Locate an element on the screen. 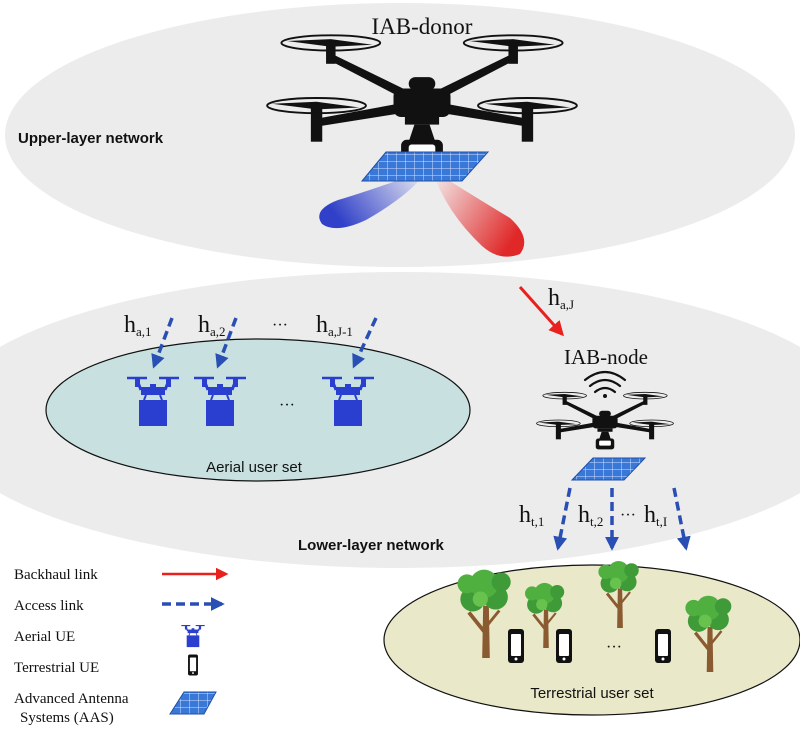 This screenshot has height=740, width=800. terrestrial-channel-dots: ··· is located at coordinates (628, 515).